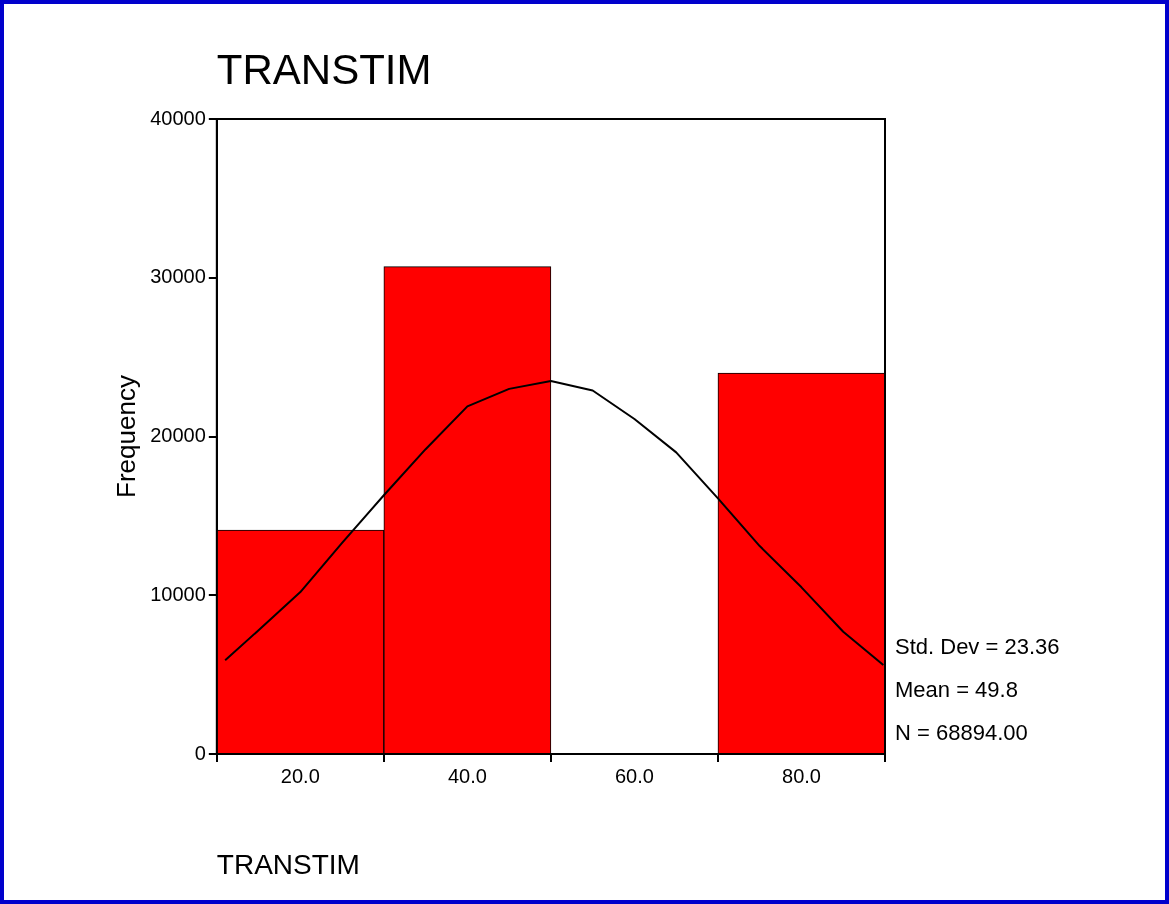 This screenshot has height=904, width=1169. What do you see at coordinates (324, 69) in the screenshot?
I see `chart-title: TRANSTIM` at bounding box center [324, 69].